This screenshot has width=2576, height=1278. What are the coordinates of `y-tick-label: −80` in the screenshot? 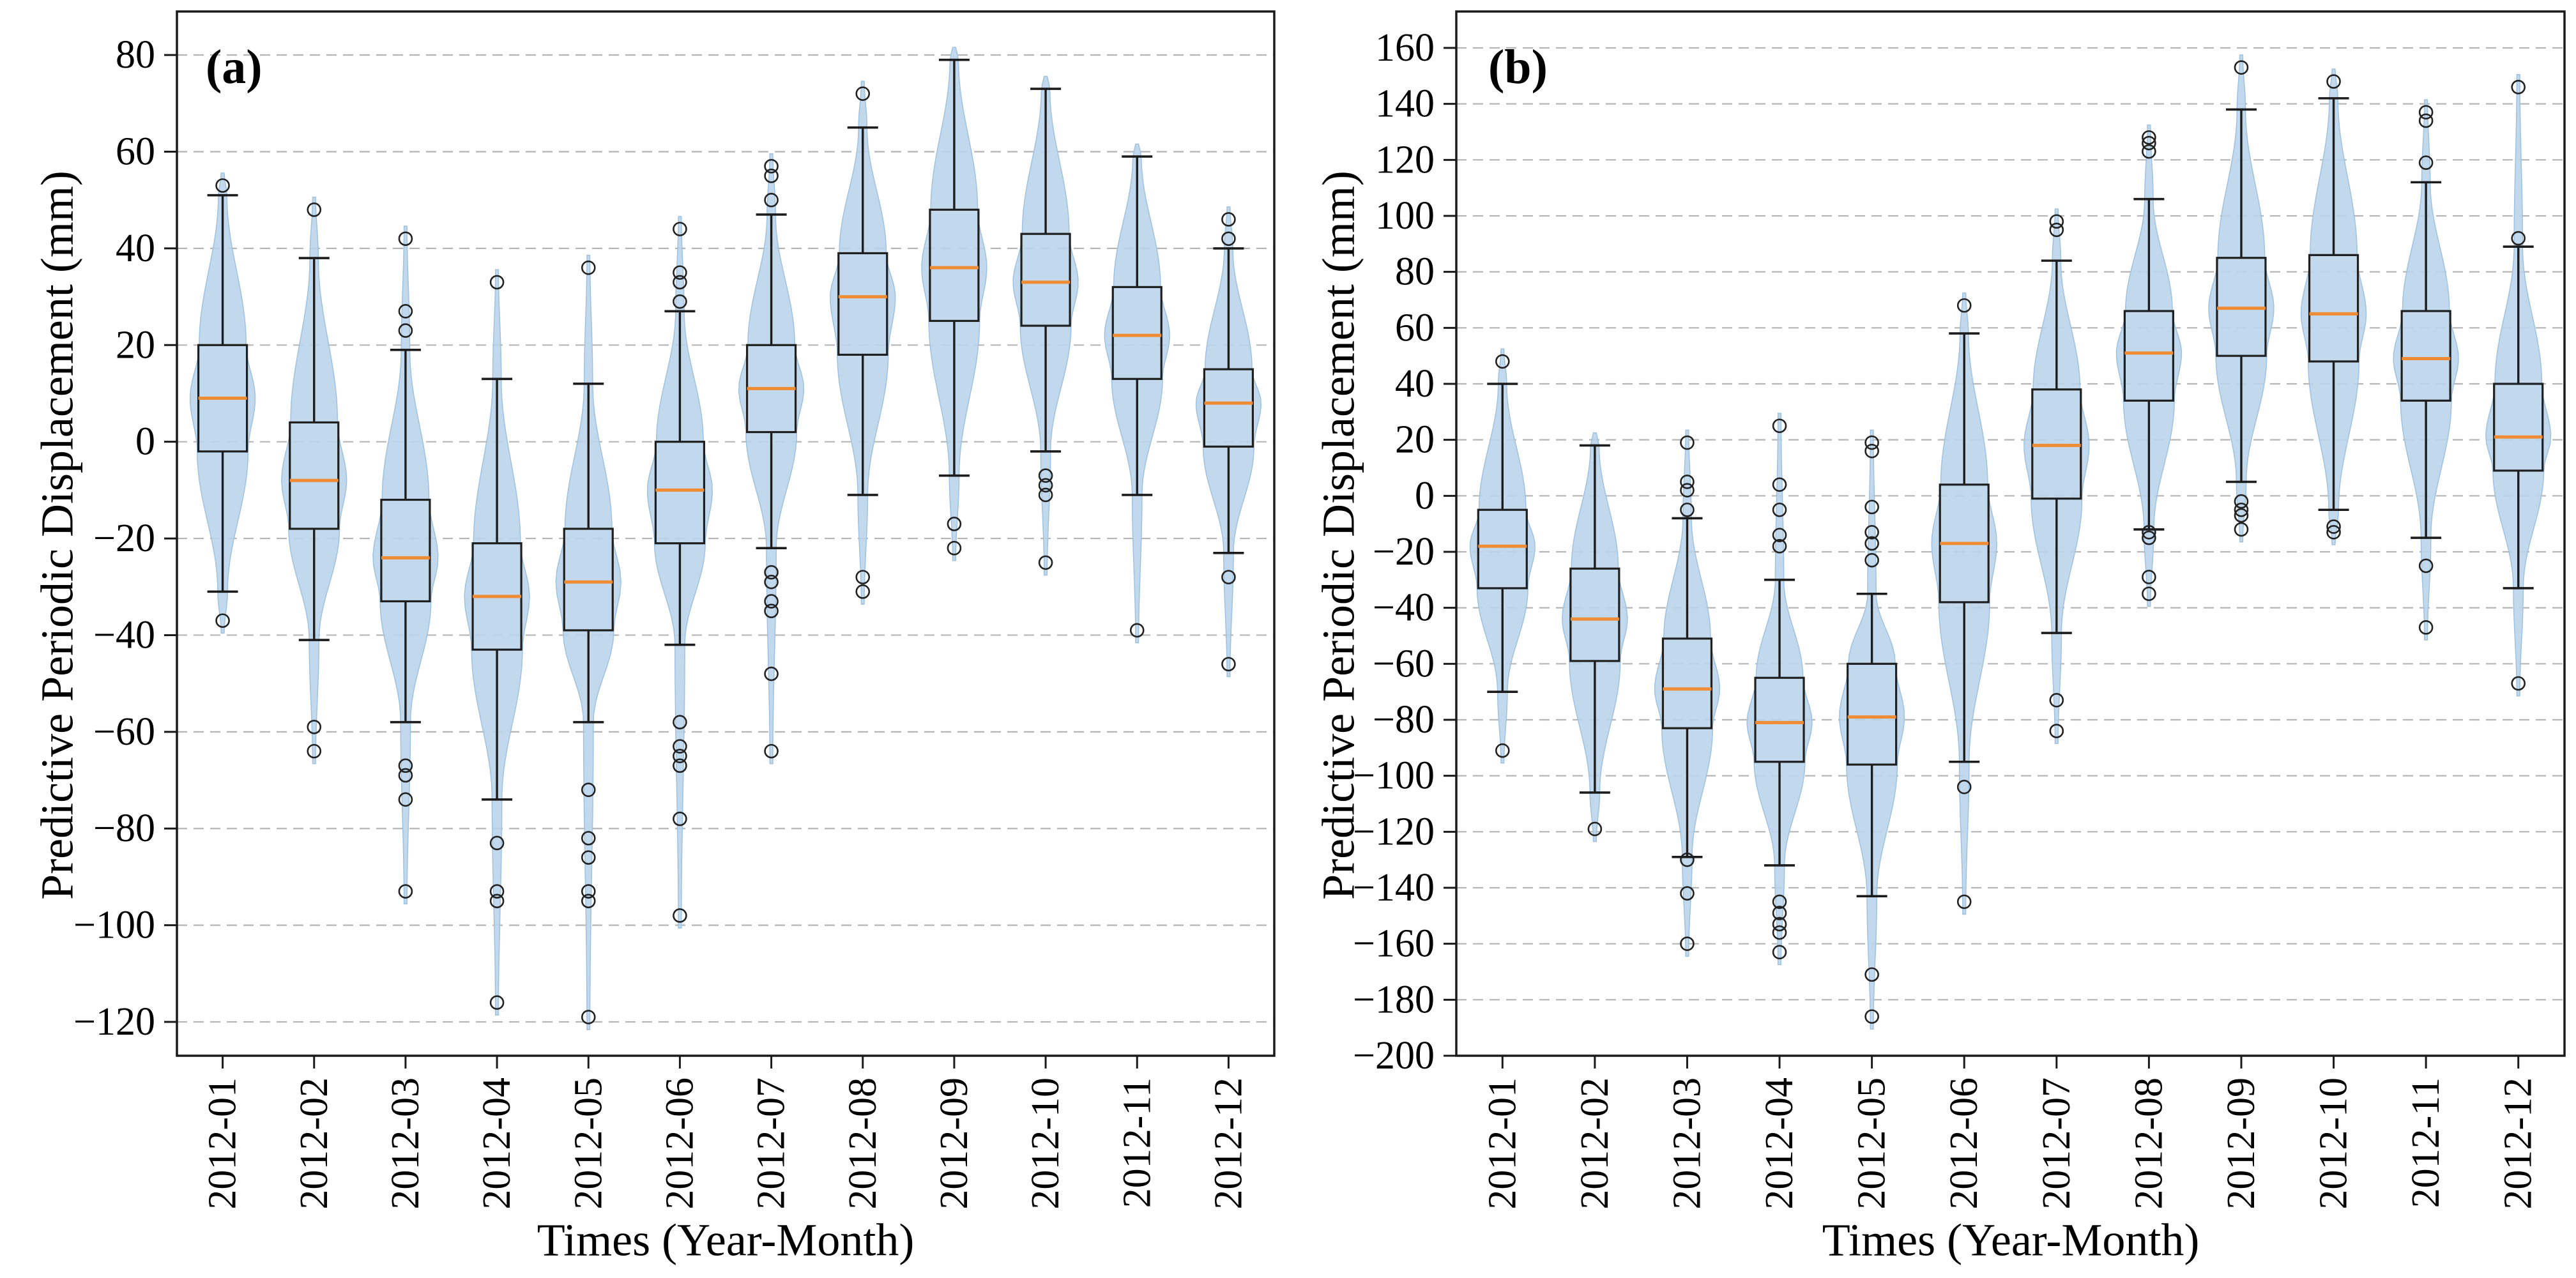 It's located at (1404, 720).